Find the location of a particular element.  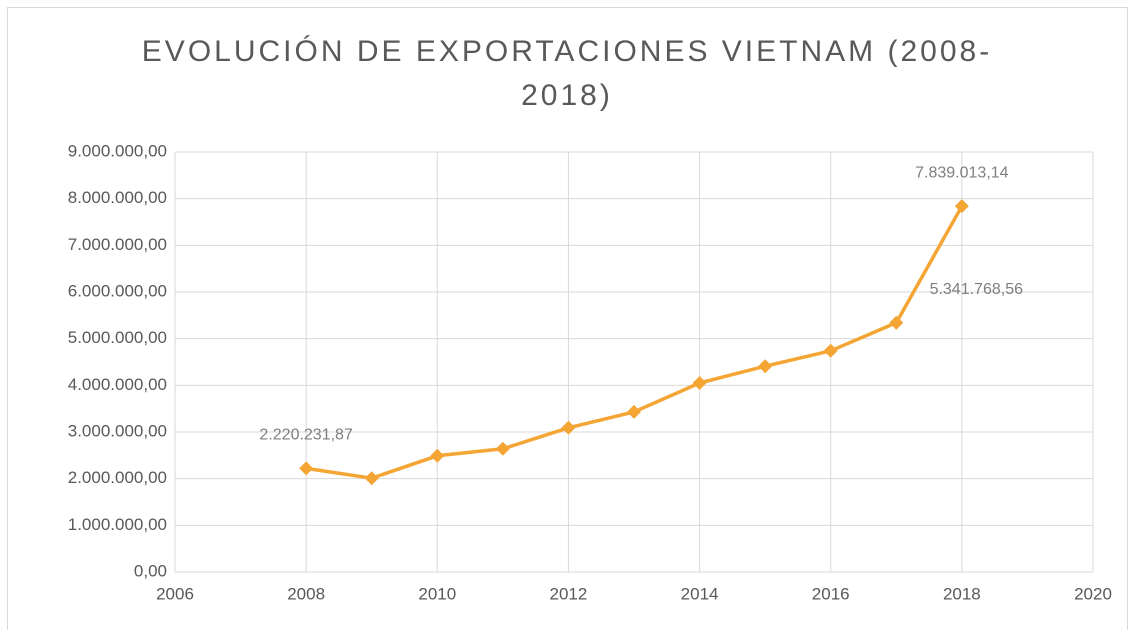

data-label: 5.341.768,56 is located at coordinates (977, 289).